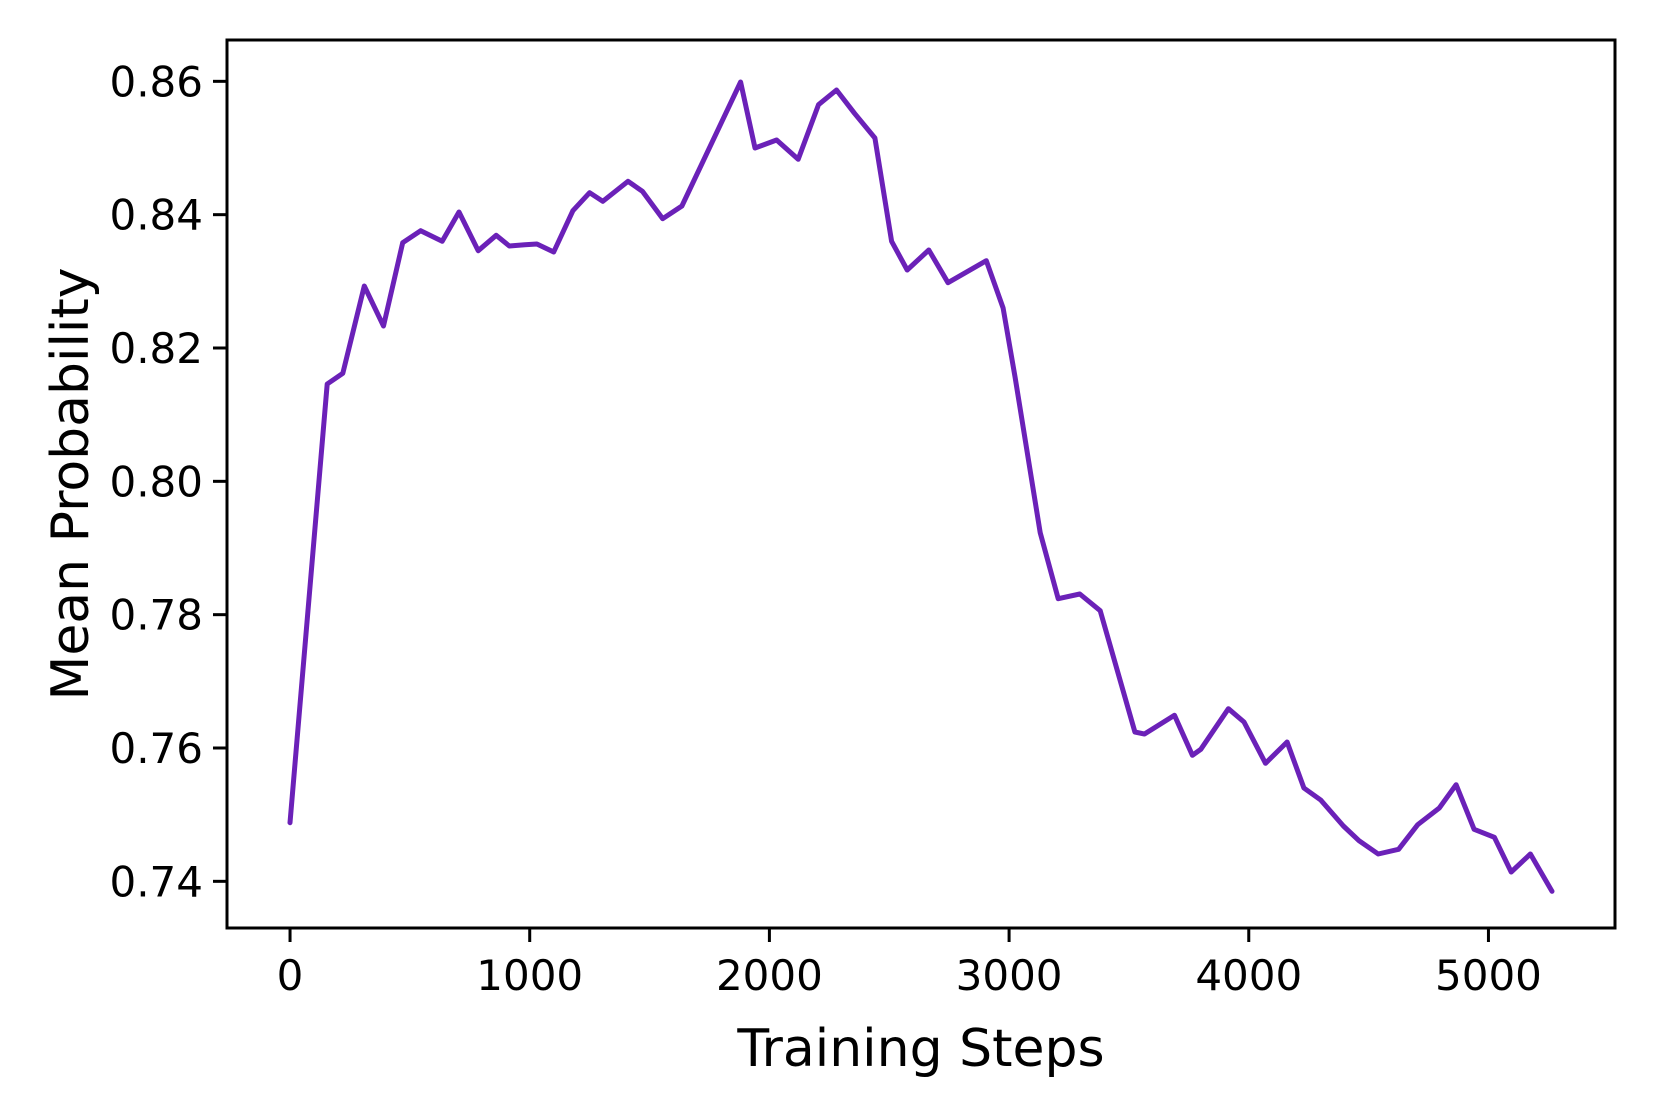  Describe the element at coordinates (1488, 975) in the screenshot. I see `x-tick-label: 5000` at that location.